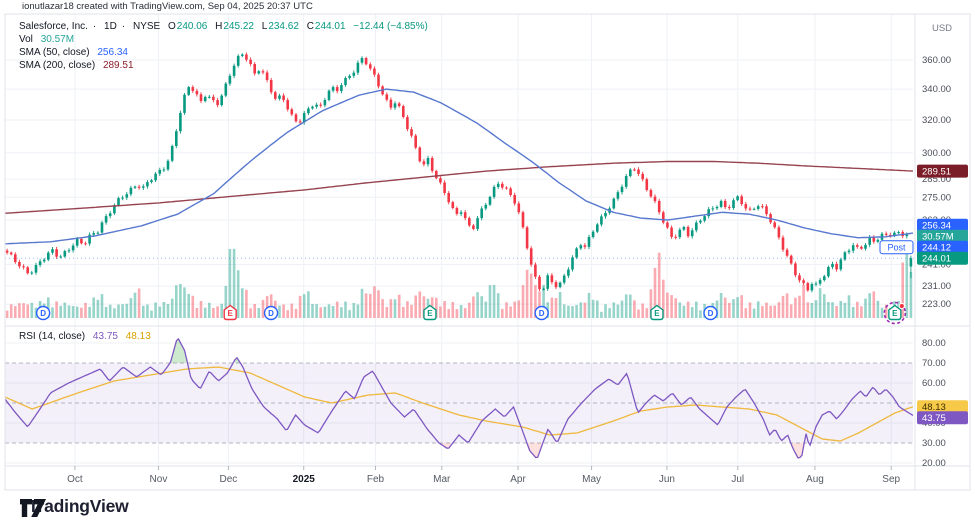 This screenshot has width=975, height=529. What do you see at coordinates (159, 479) in the screenshot?
I see `svg-text: Nov` at bounding box center [159, 479].